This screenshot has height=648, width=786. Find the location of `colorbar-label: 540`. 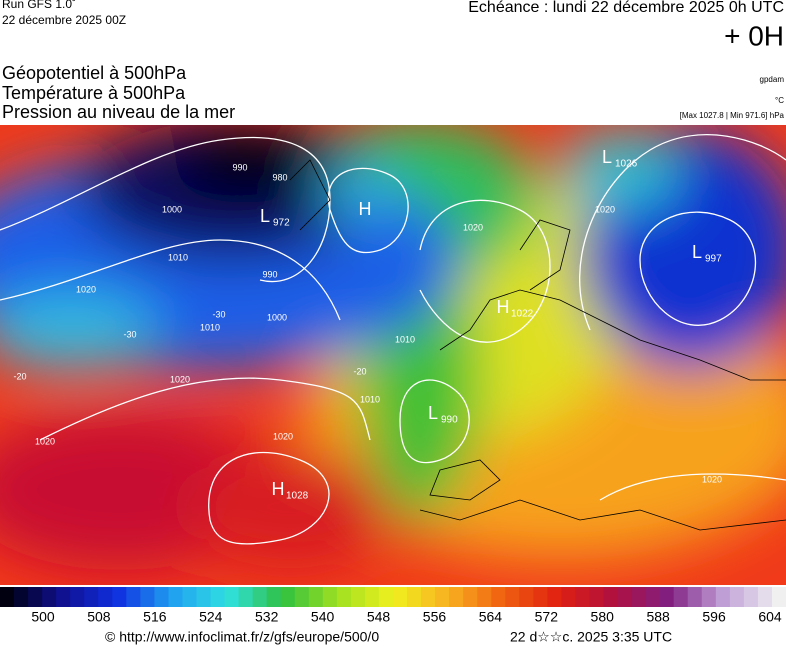

colorbar-label: 540 is located at coordinates (323, 617).